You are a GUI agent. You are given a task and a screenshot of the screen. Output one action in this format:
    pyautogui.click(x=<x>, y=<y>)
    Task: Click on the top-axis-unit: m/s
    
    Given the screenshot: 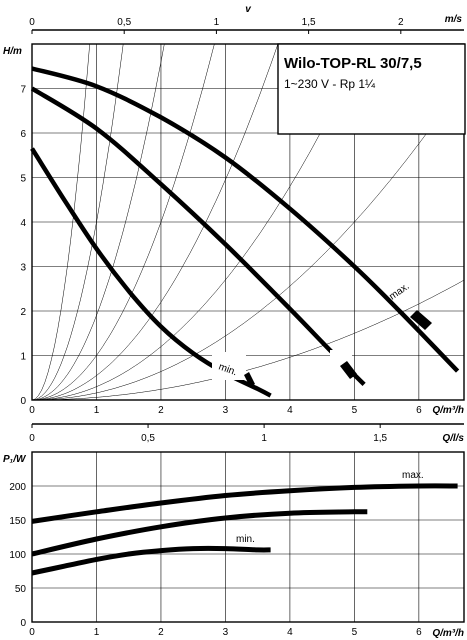 What is the action you would take?
    pyautogui.click(x=454, y=19)
    